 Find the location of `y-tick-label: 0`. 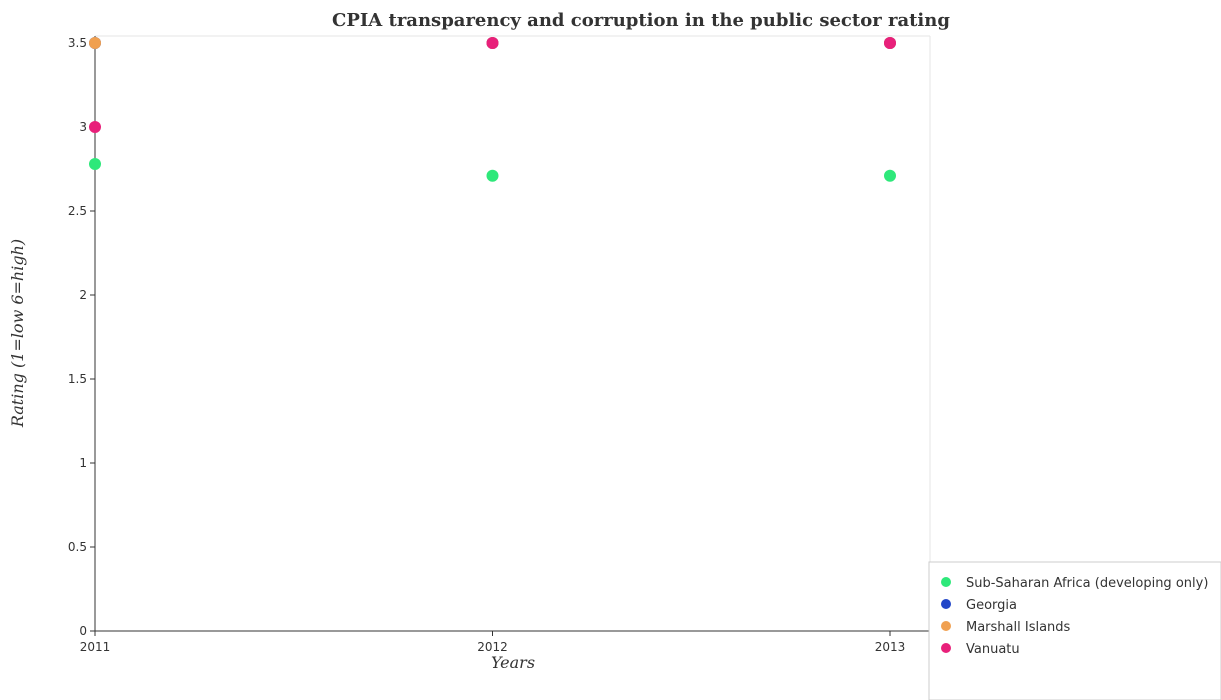

y-tick-label: 0 is located at coordinates (83, 631).